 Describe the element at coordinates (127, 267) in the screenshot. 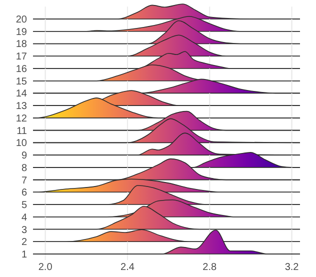

I see `x-tick-label: 2.4` at that location.